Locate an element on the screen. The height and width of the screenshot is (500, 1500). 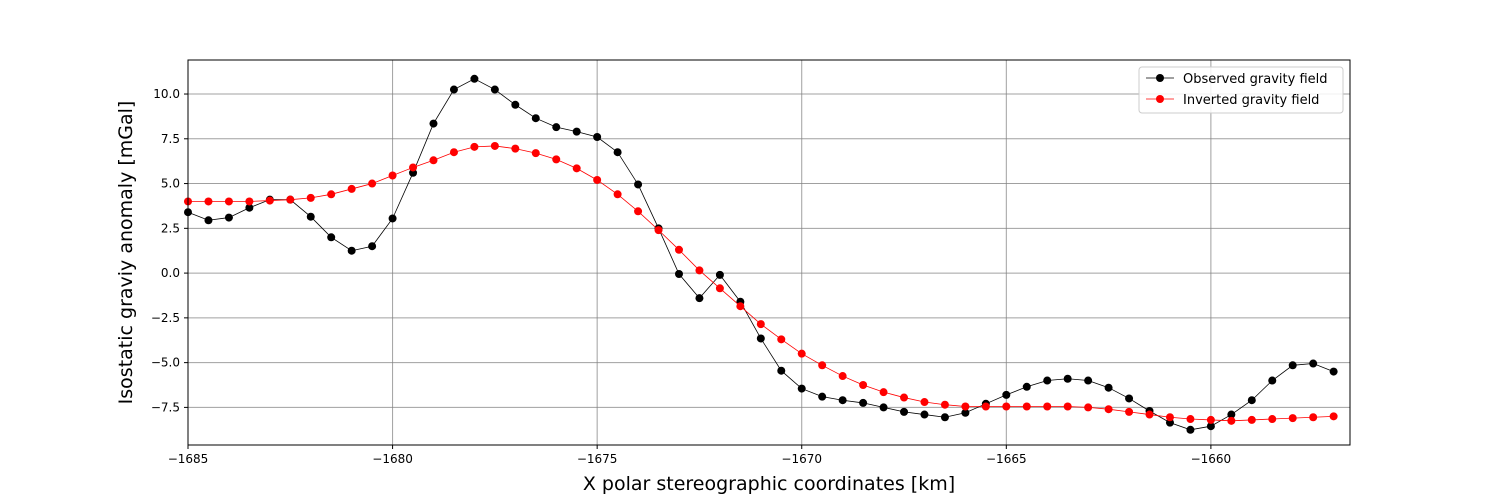
y-tick-label: 0.0 is located at coordinates (170, 273).